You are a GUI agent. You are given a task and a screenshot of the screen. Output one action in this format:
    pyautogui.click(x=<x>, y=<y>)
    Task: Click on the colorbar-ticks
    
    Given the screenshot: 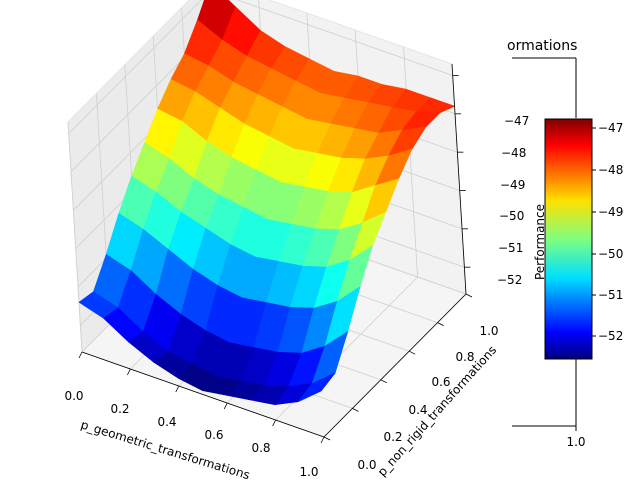 What is the action you would take?
    pyautogui.click(x=594, y=232)
    